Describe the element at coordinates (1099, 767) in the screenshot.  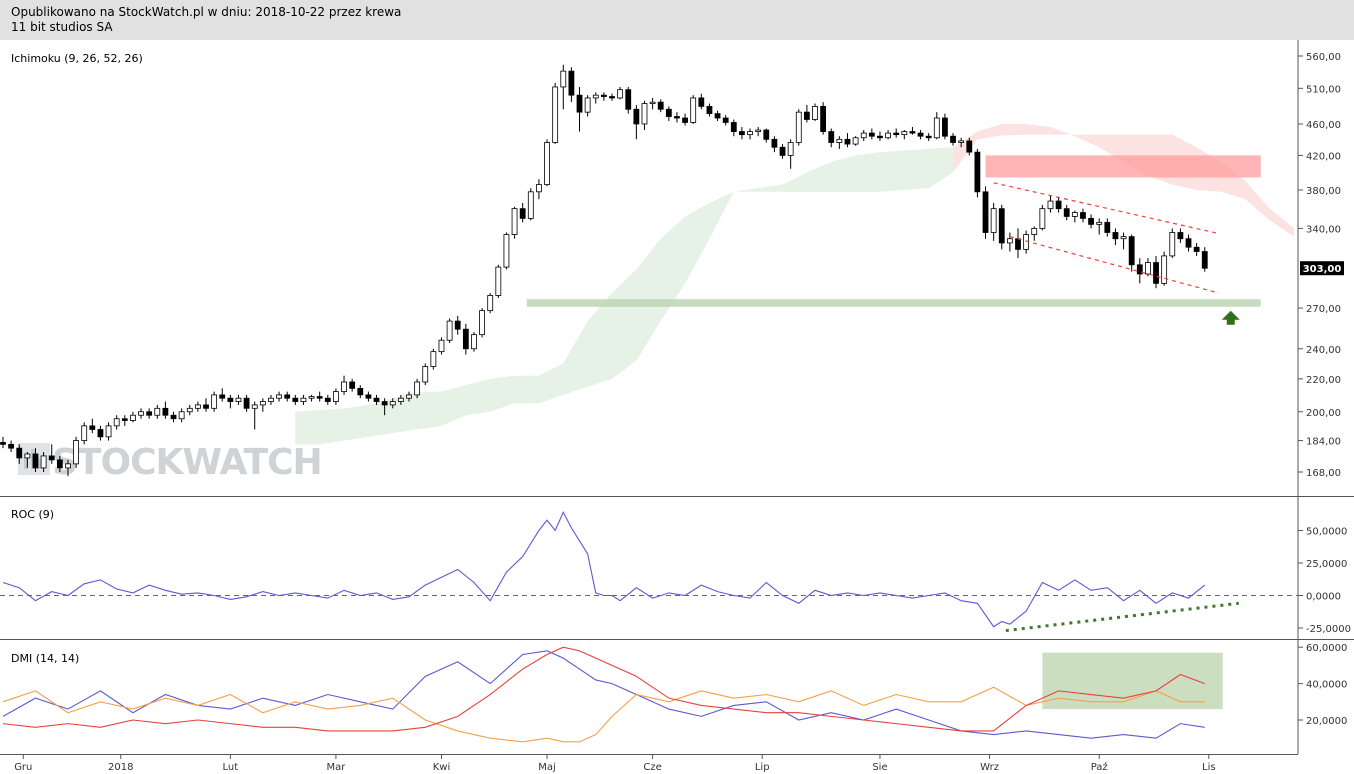
I see `month-tick-label: Paź` at that location.